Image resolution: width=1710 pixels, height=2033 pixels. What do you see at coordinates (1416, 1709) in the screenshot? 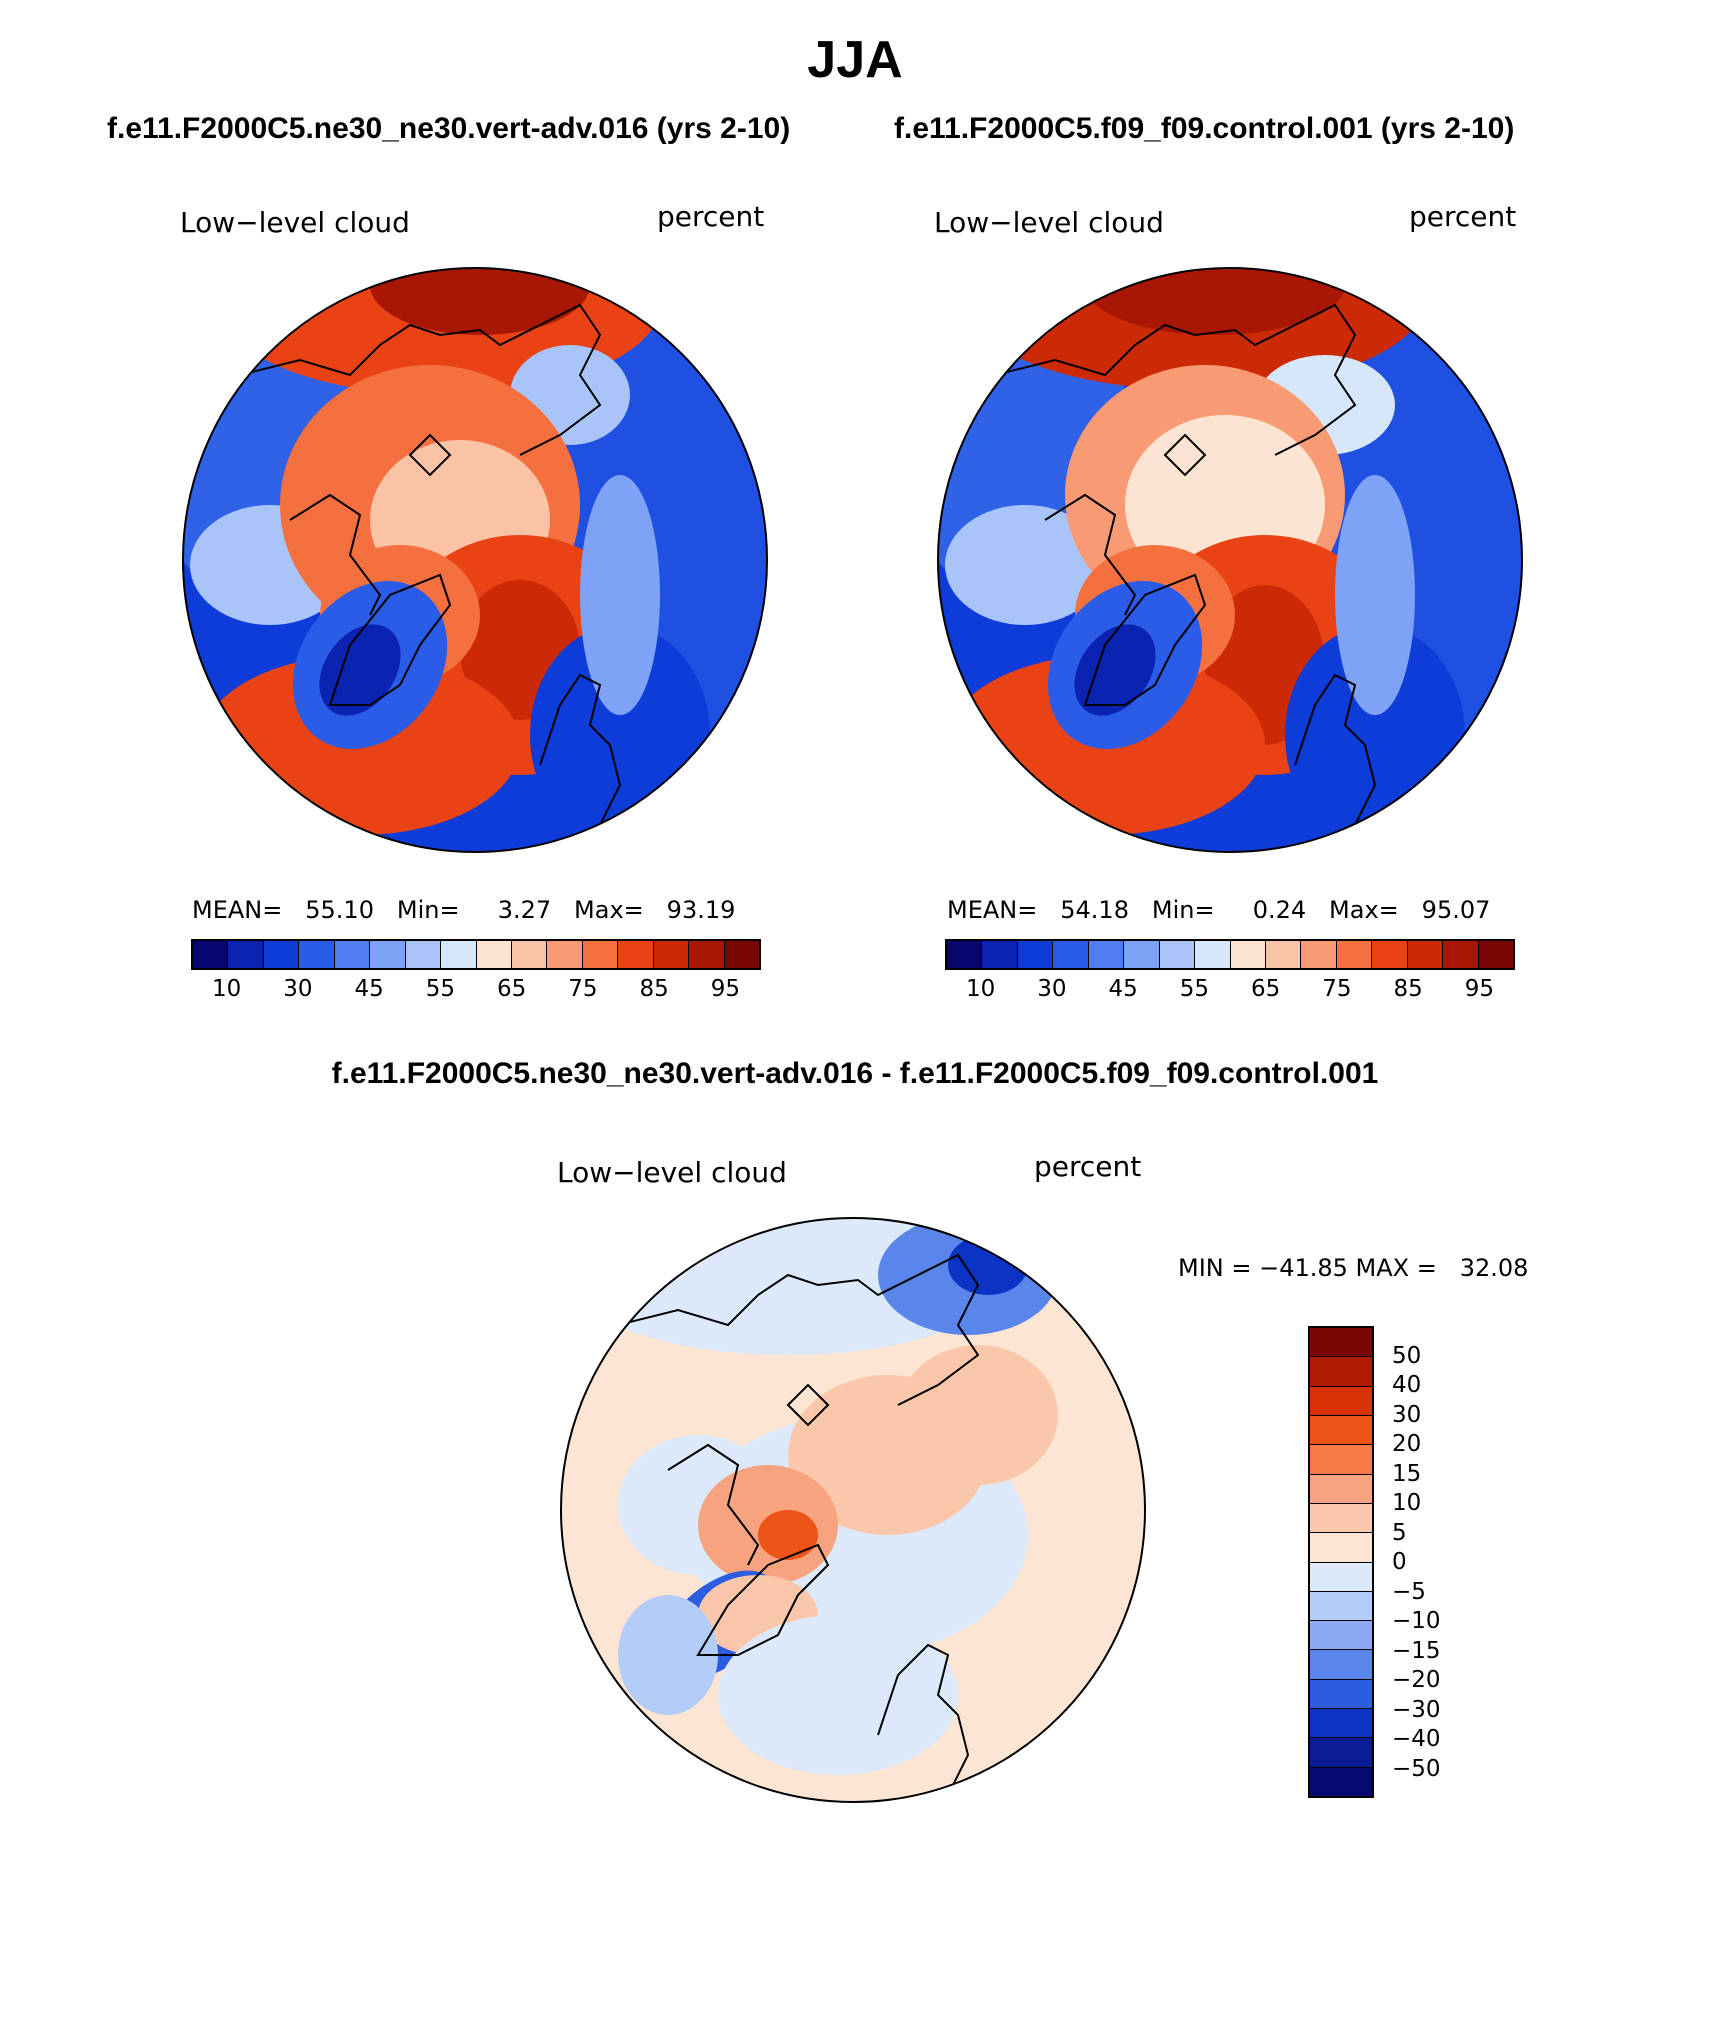
I see `colorbar-tick-label: −30` at bounding box center [1416, 1709].